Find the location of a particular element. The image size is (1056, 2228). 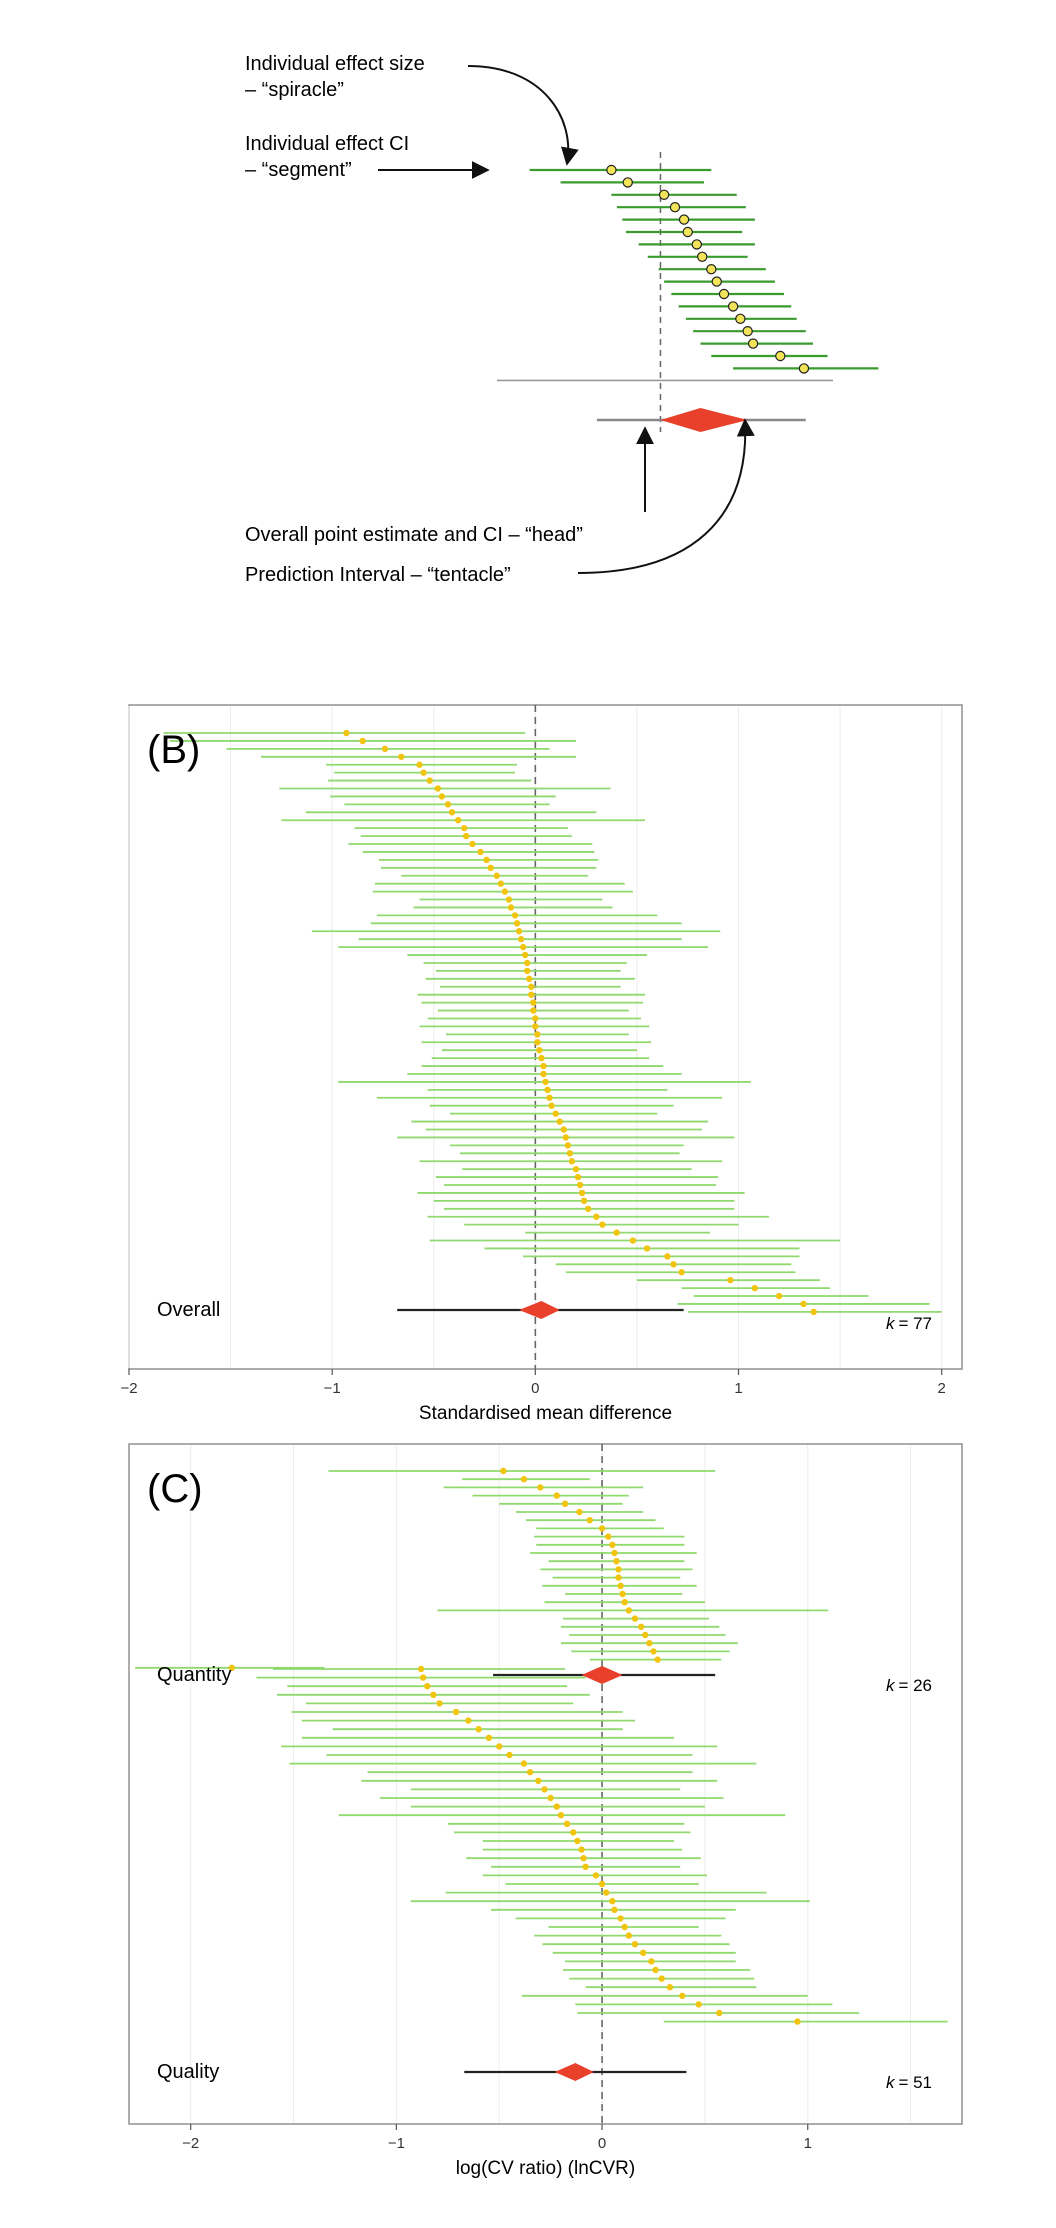

group-label: Quality is located at coordinates (188, 2072).